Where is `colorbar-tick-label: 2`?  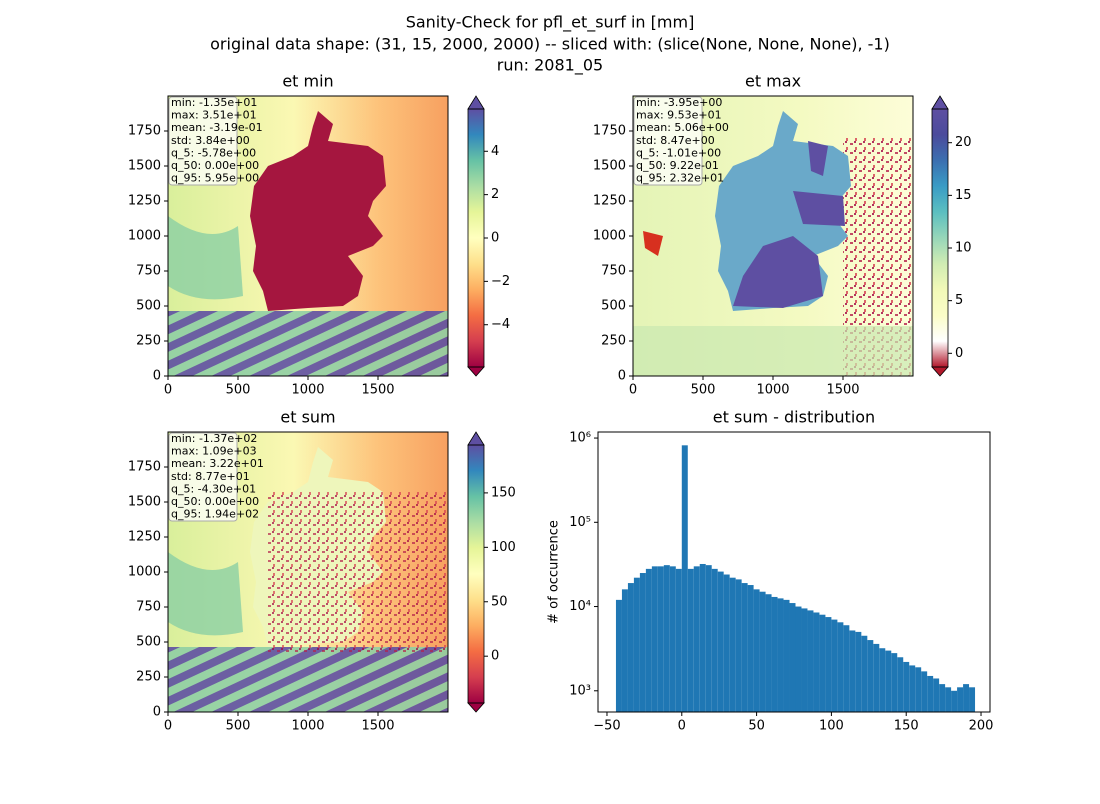
colorbar-tick-label: 2 is located at coordinates (495, 194).